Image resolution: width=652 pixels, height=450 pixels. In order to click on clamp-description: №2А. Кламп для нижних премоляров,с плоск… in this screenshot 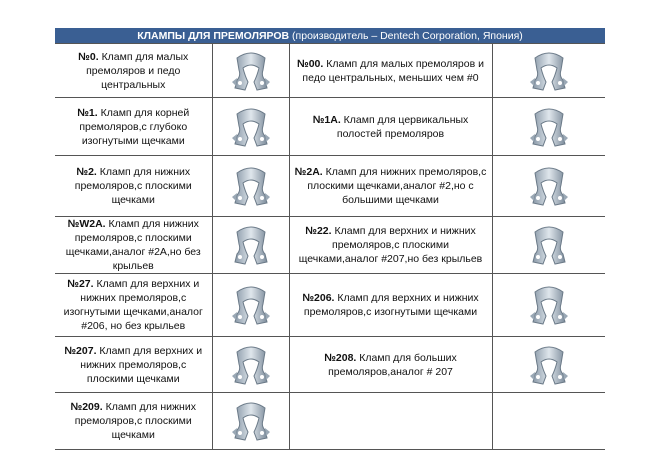, I will do `click(391, 186)`.